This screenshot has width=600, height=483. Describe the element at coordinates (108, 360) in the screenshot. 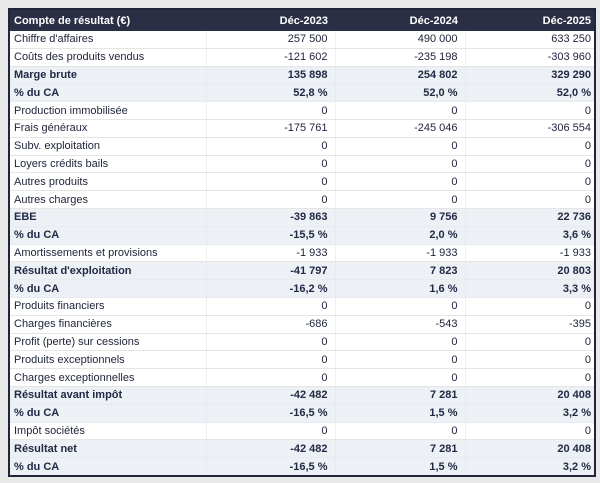

I see `row-label-cell: Produits exceptionnels` at that location.